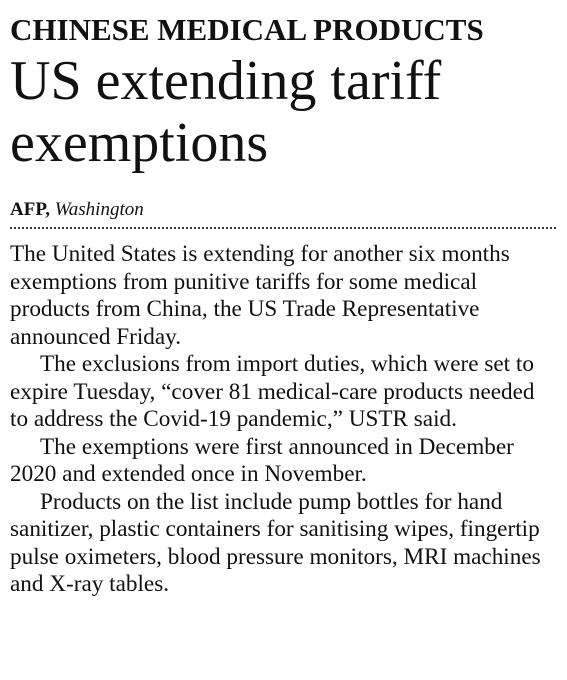  I want to click on dotted-divider, so click(283, 228).